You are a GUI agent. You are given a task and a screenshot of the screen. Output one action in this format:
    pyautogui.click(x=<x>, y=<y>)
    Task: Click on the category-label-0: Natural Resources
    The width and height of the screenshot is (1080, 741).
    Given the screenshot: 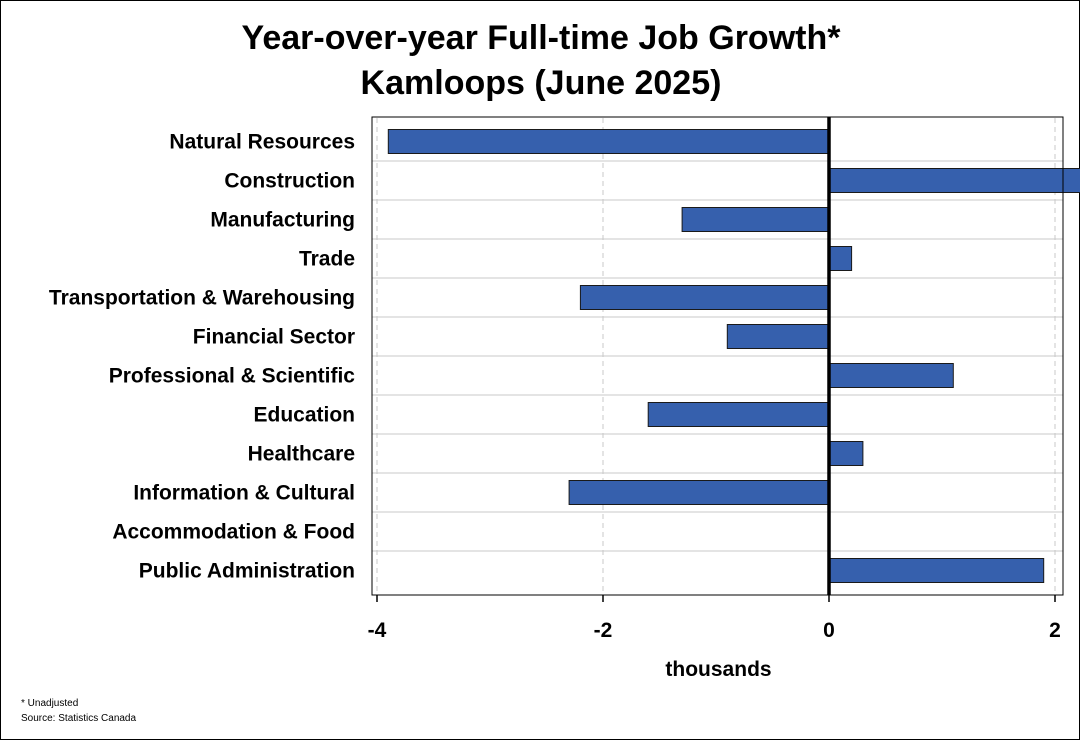 What is the action you would take?
    pyautogui.click(x=262, y=142)
    